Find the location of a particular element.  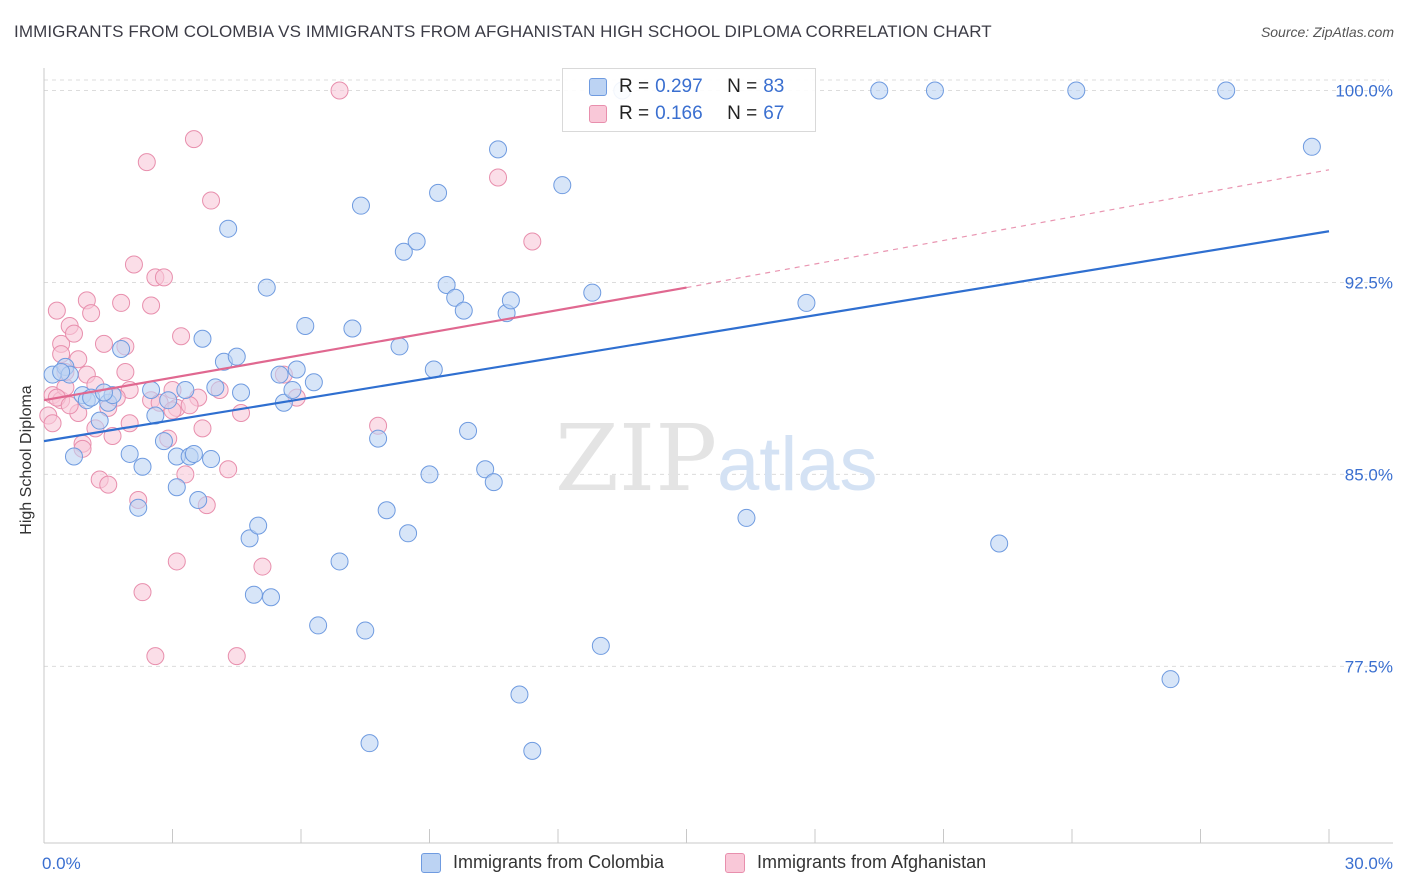

legend-n-value: 83 is located at coordinates (774, 86).